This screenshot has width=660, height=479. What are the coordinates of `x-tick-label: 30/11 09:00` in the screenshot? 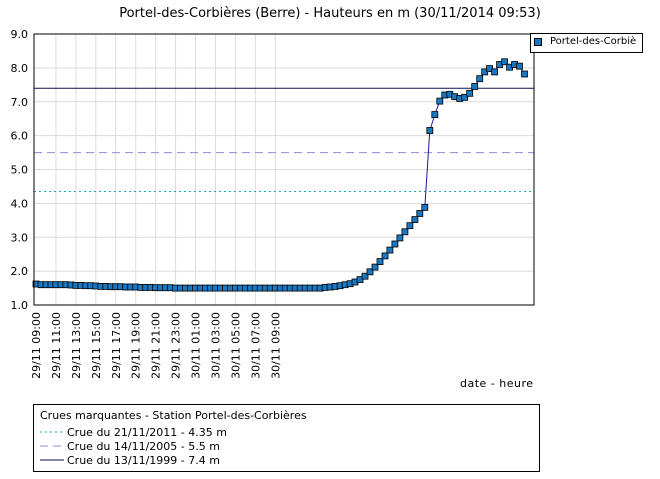 It's located at (275, 345).